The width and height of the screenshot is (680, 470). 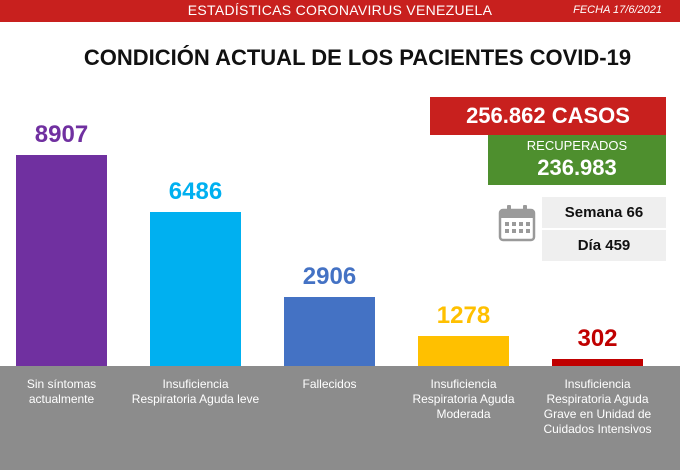 What do you see at coordinates (61, 399) in the screenshot?
I see `category-label-line: actualmente` at bounding box center [61, 399].